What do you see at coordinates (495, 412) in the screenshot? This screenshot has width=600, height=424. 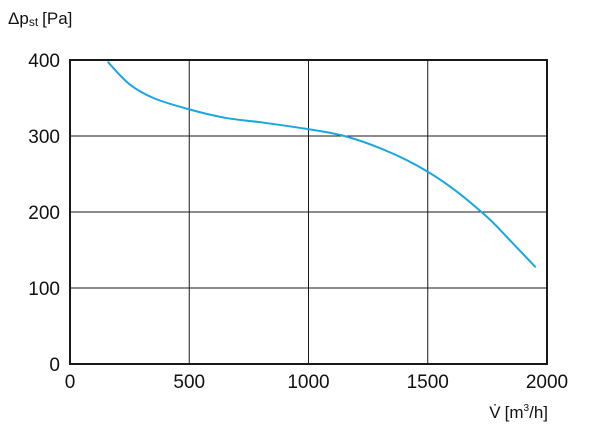 I see `x-axis-symbol: V̇` at bounding box center [495, 412].